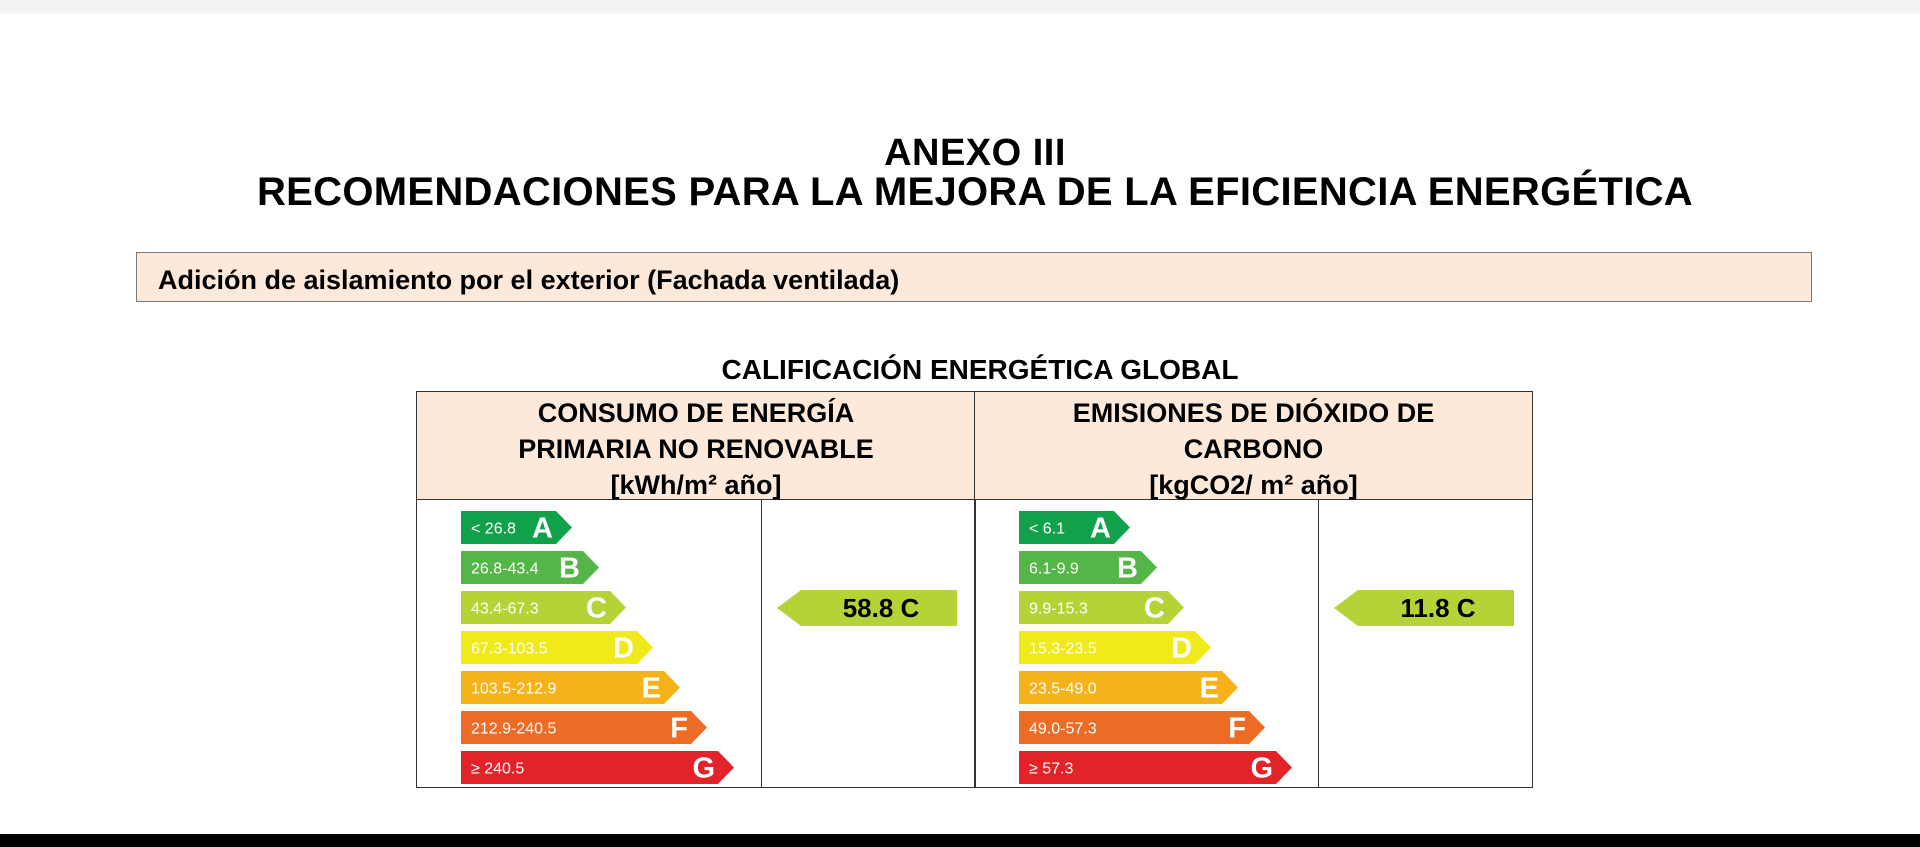 The width and height of the screenshot is (1920, 847). I want to click on consumption-band-f, so click(584, 727).